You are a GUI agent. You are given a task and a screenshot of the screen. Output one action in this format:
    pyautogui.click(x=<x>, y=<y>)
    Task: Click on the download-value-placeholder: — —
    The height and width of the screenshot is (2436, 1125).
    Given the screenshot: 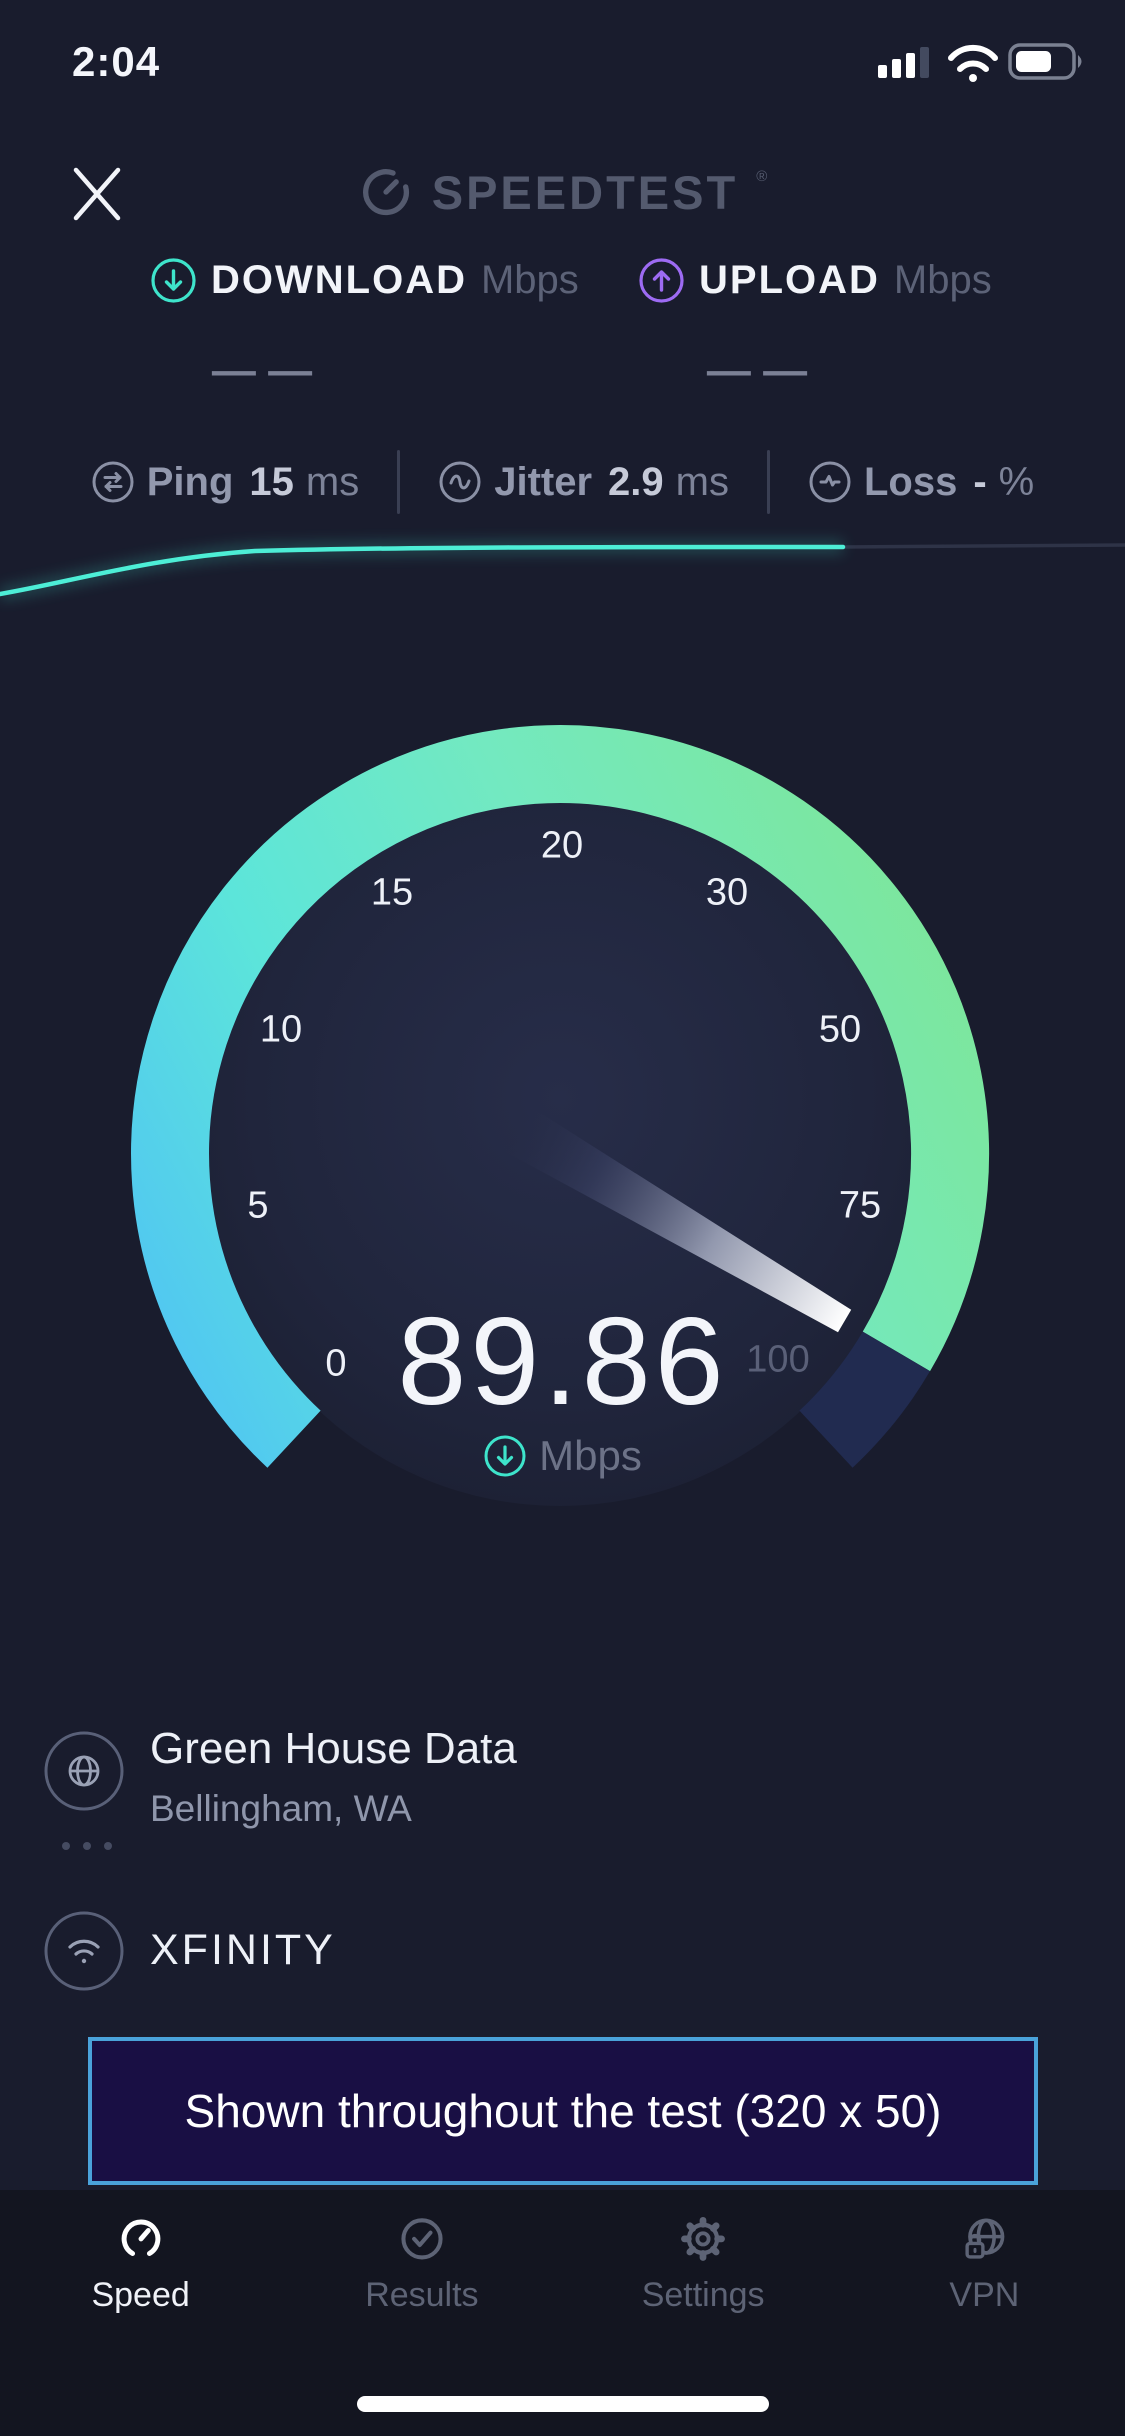 What is the action you would take?
    pyautogui.click(x=262, y=370)
    